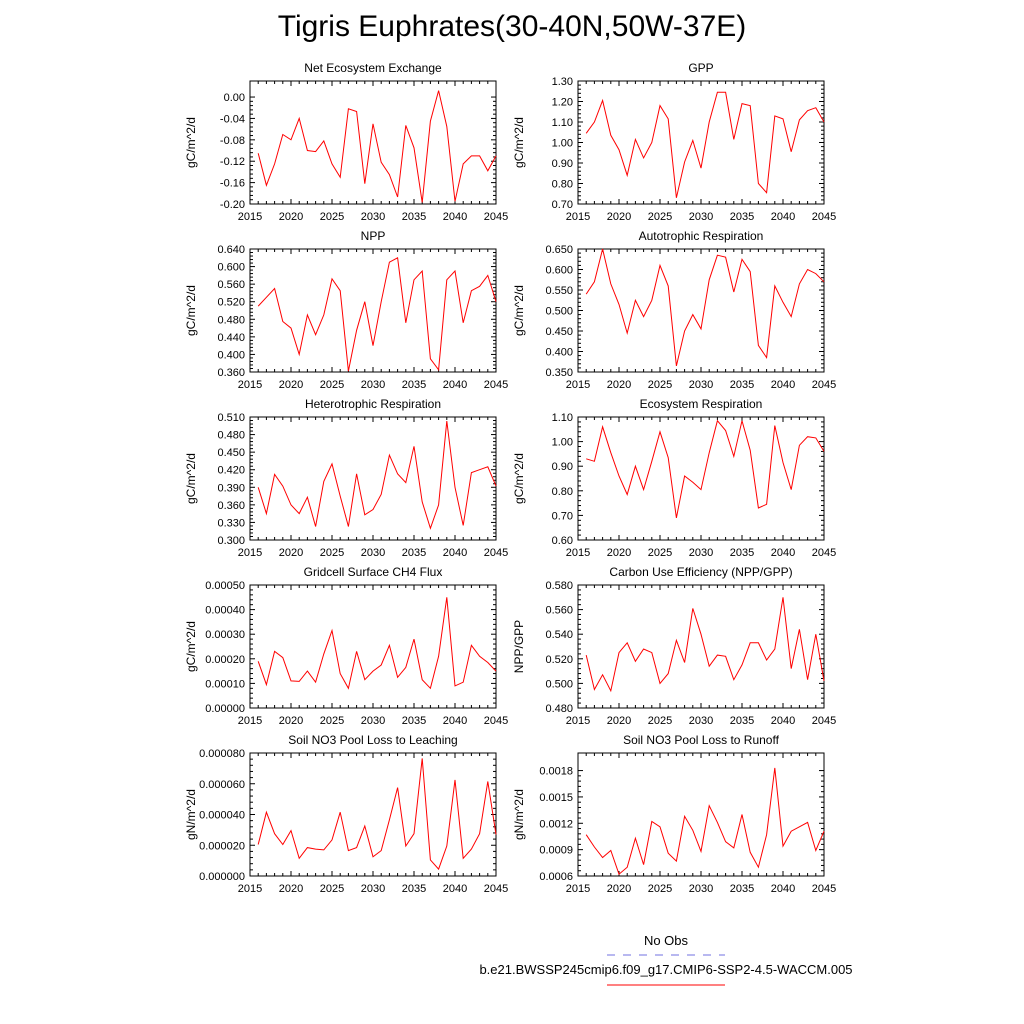 The width and height of the screenshot is (1024, 1024). Describe the element at coordinates (578, 217) in the screenshot. I see `chart-2-xtick-label: 2015` at that location.